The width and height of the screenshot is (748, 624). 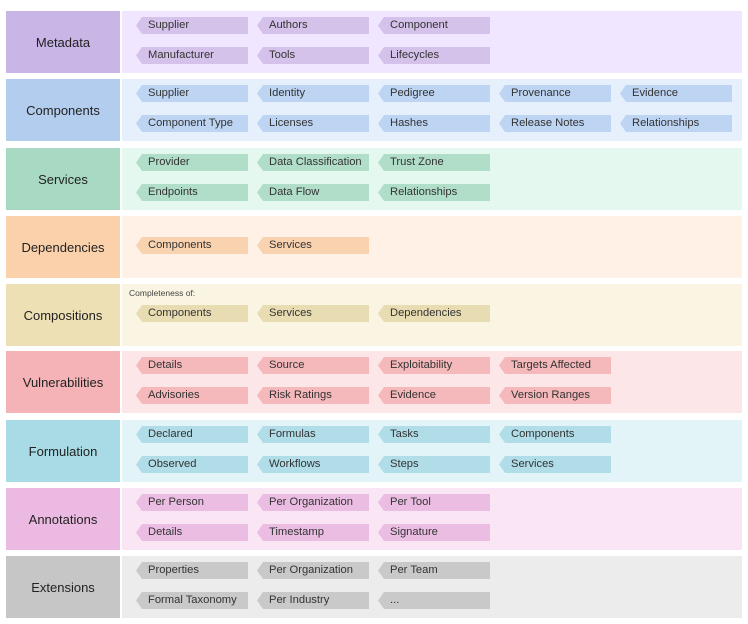 What do you see at coordinates (63, 519) in the screenshot?
I see `row-label: Annotations` at bounding box center [63, 519].